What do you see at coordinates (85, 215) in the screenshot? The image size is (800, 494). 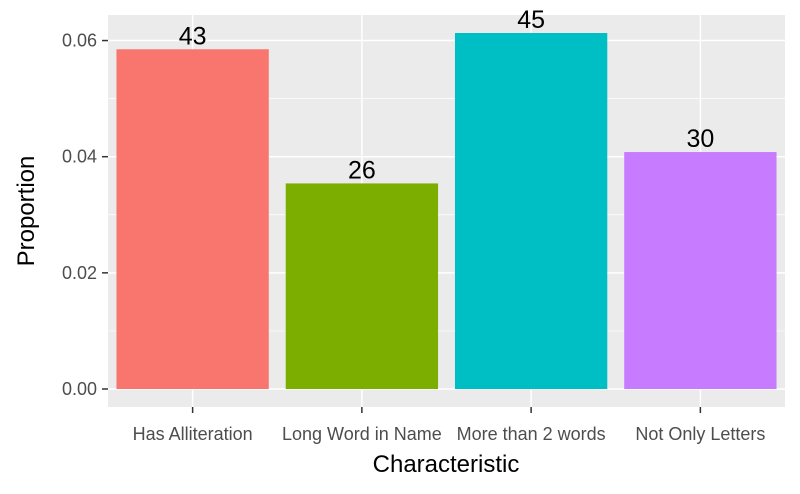 I see `y-axis: 0.00 0.02 0.04 0.06` at bounding box center [85, 215].